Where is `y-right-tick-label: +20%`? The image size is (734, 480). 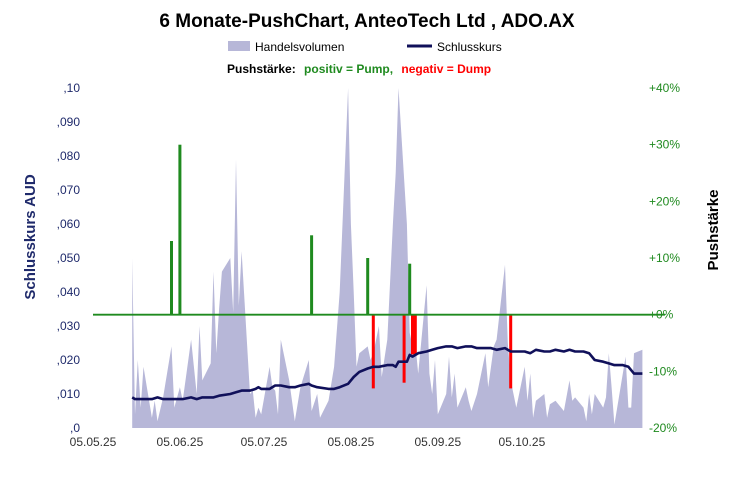
y-right-tick-label: +20% is located at coordinates (664, 201).